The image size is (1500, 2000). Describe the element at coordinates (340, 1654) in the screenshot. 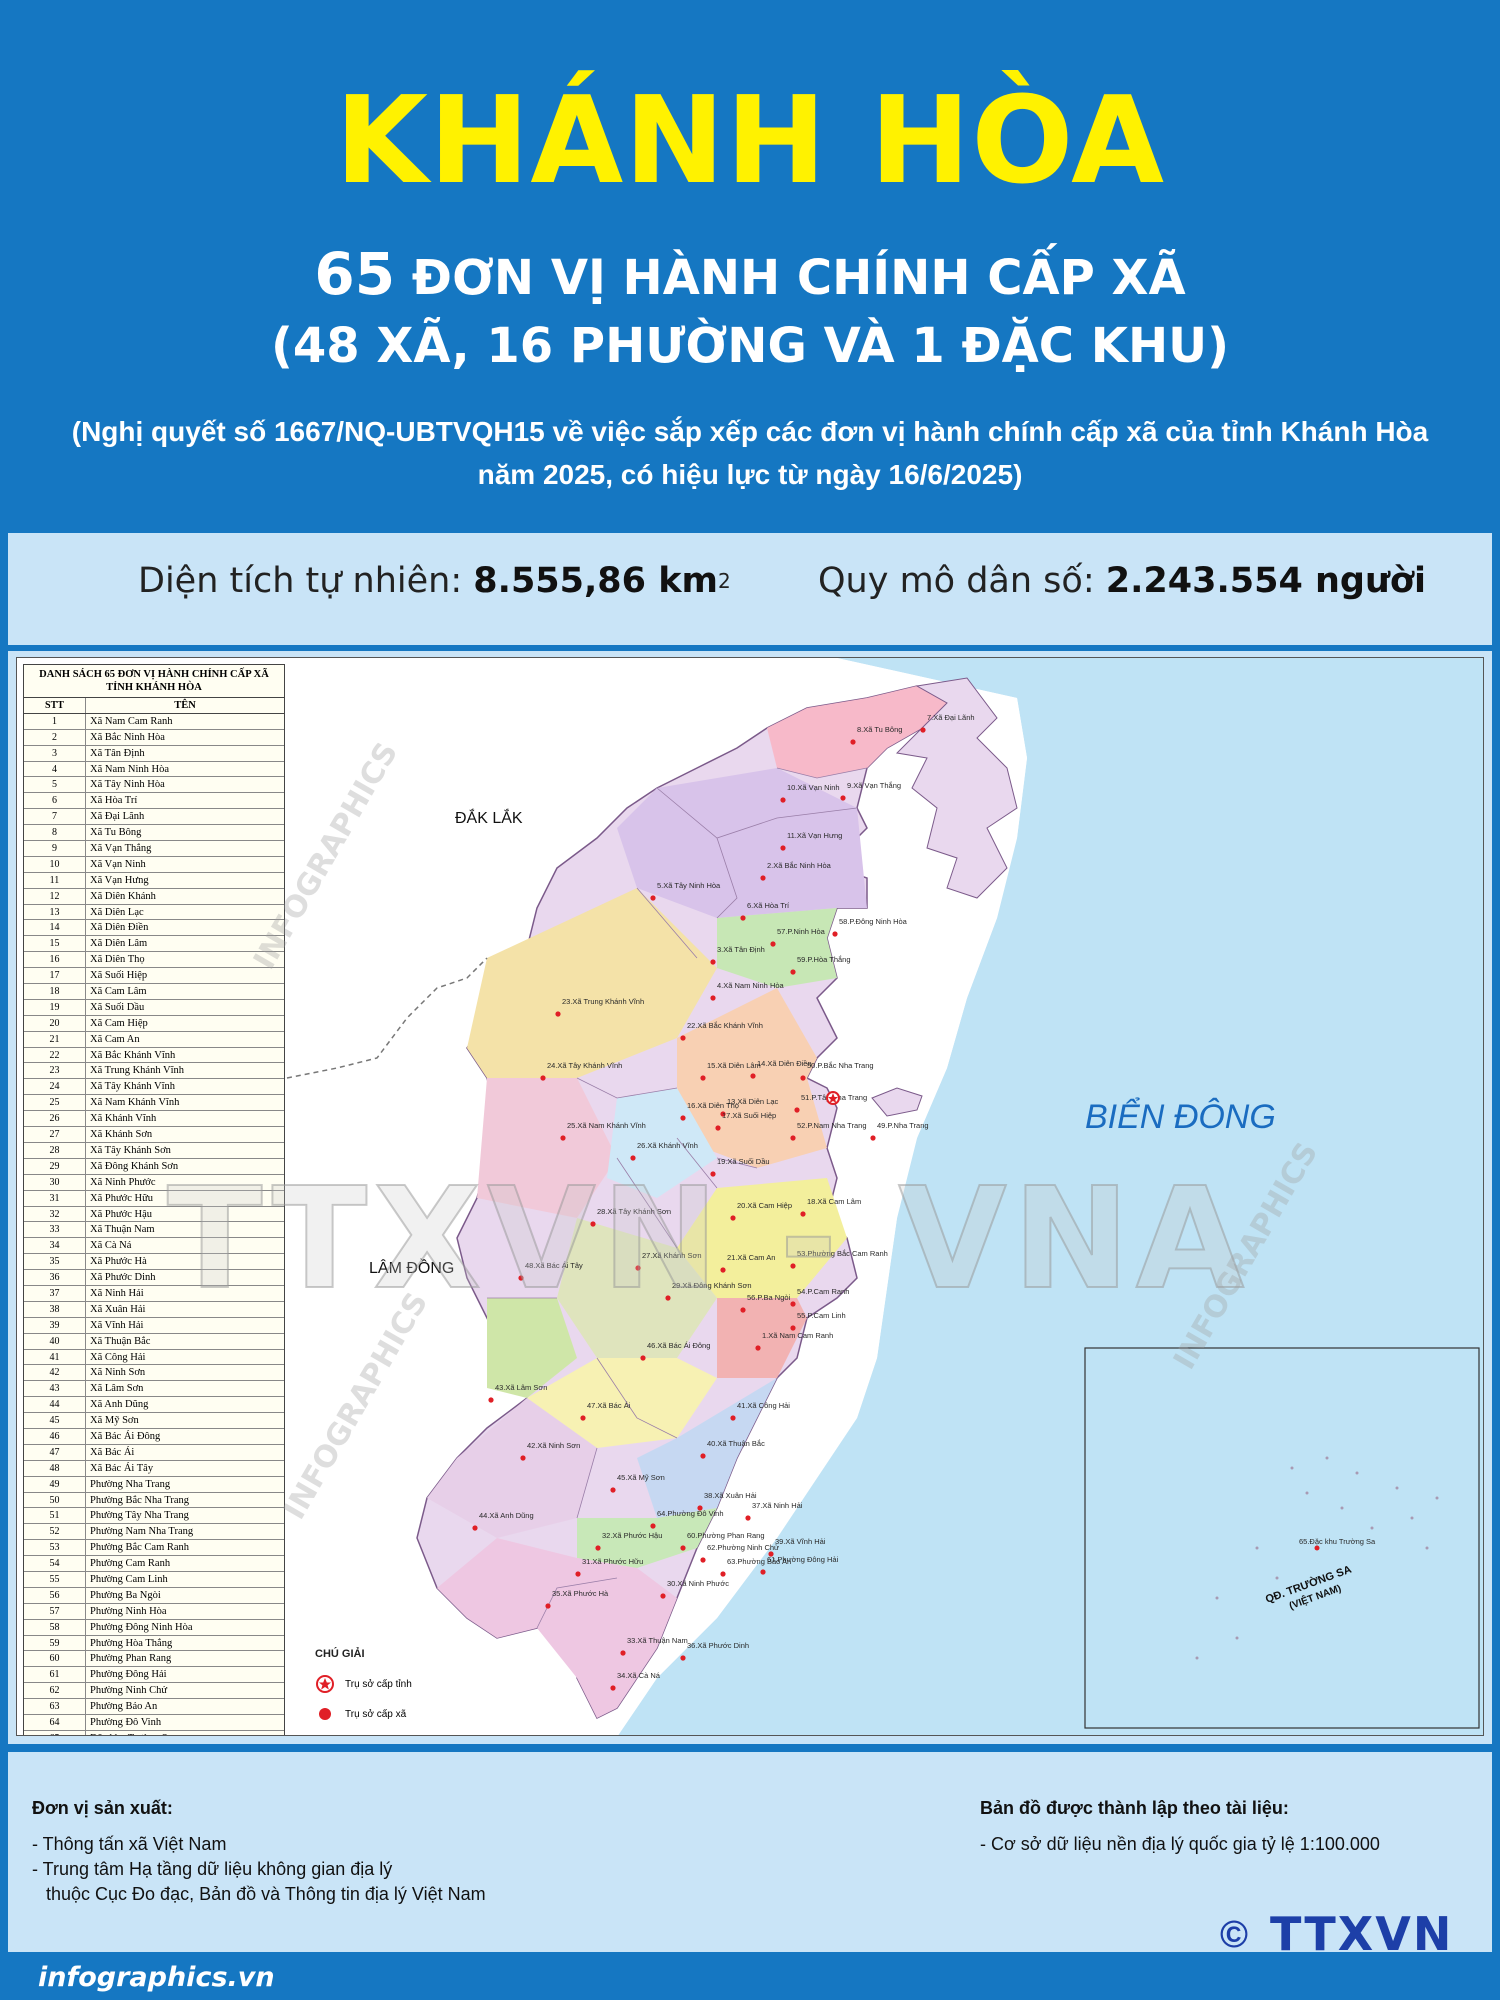

I see `legend-title: CHÚ GIẢI` at that location.